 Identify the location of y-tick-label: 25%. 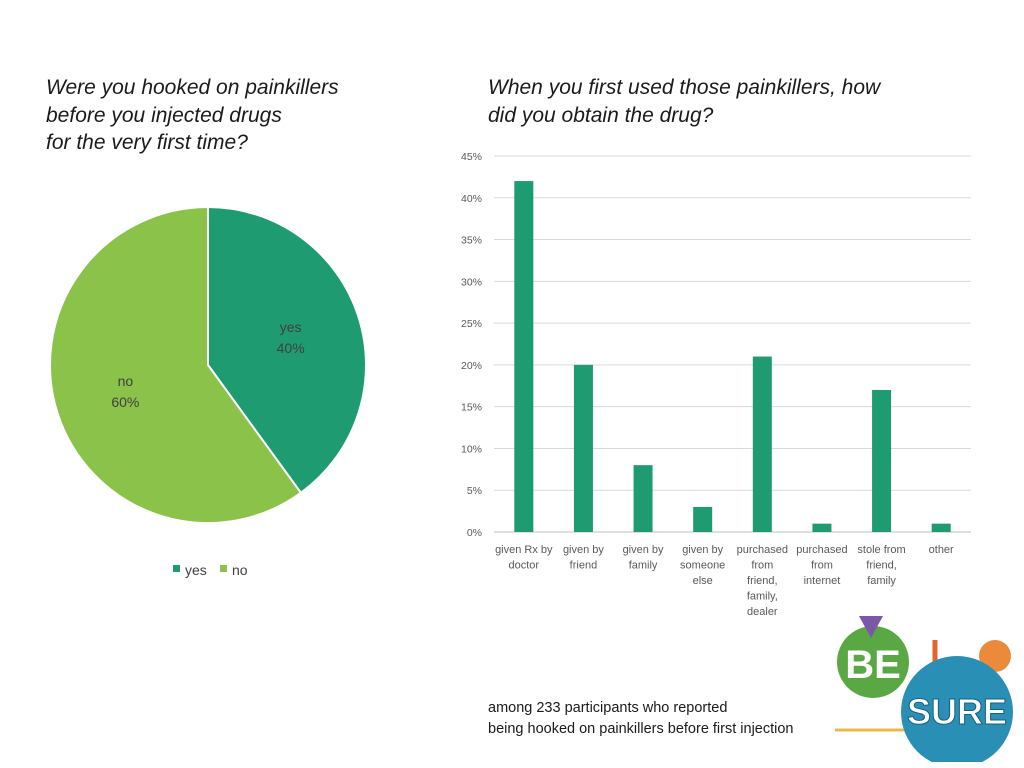
(471, 324).